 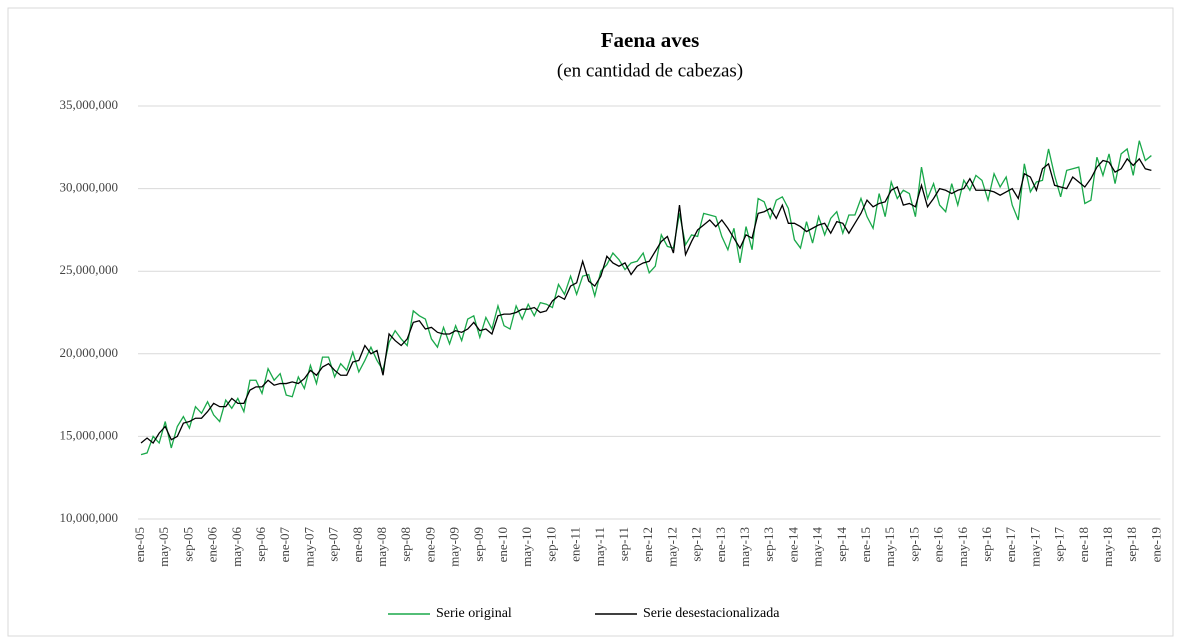 What do you see at coordinates (1107, 547) in the screenshot?
I see `x-tick-label: may-18` at bounding box center [1107, 547].